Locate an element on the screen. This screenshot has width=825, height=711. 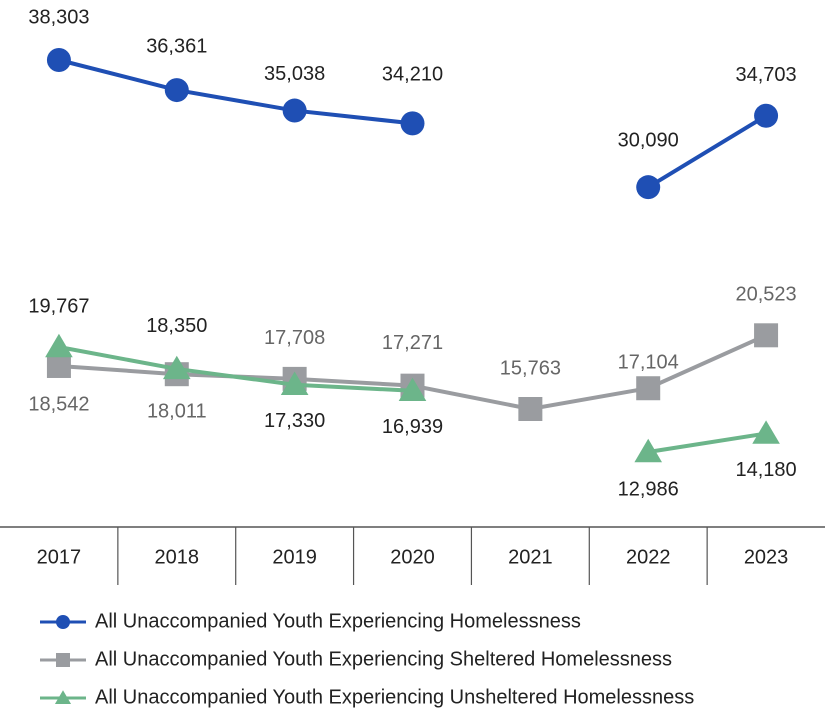
data-label: 17,330 is located at coordinates (294, 421).